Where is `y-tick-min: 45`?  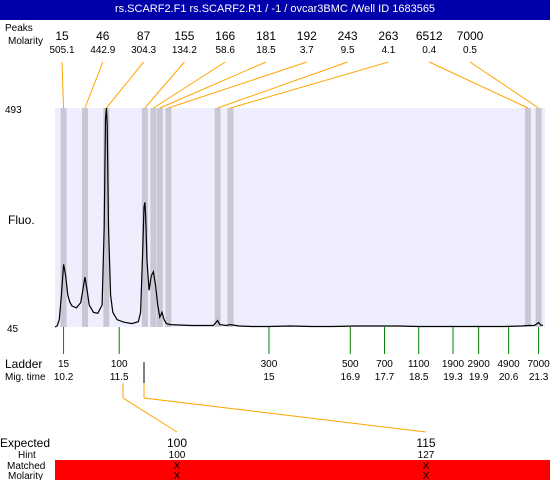 y-tick-min: 45 is located at coordinates (13, 329).